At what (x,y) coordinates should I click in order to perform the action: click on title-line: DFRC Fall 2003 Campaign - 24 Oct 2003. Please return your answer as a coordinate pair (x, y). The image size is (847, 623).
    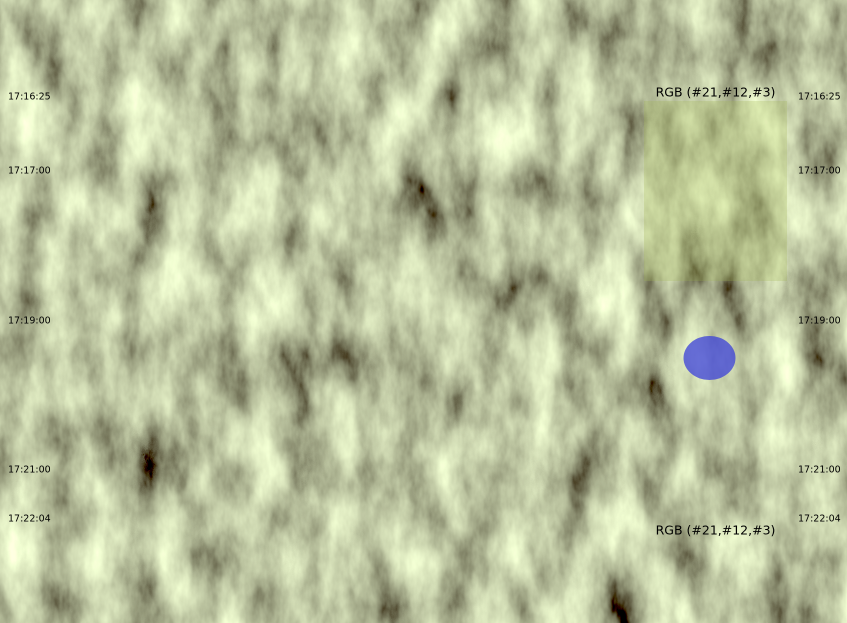
    Looking at the image, I should click on (422, 28).